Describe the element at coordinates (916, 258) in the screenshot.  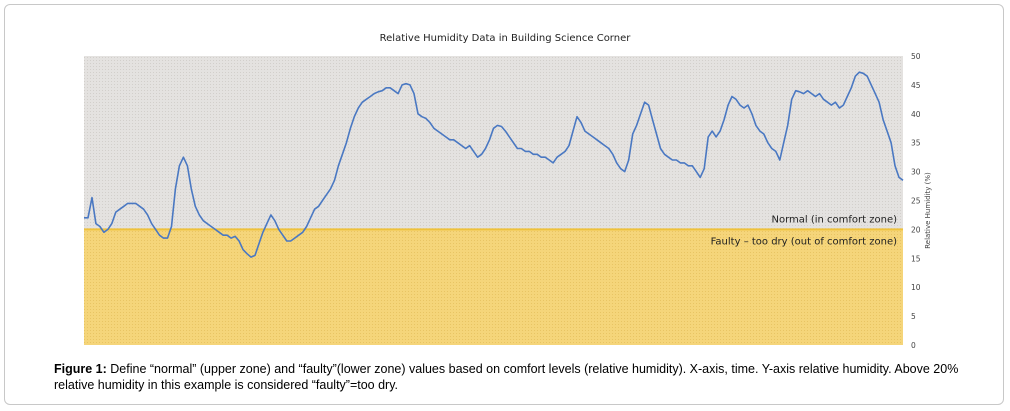
I see `y-tick-label: 15` at that location.